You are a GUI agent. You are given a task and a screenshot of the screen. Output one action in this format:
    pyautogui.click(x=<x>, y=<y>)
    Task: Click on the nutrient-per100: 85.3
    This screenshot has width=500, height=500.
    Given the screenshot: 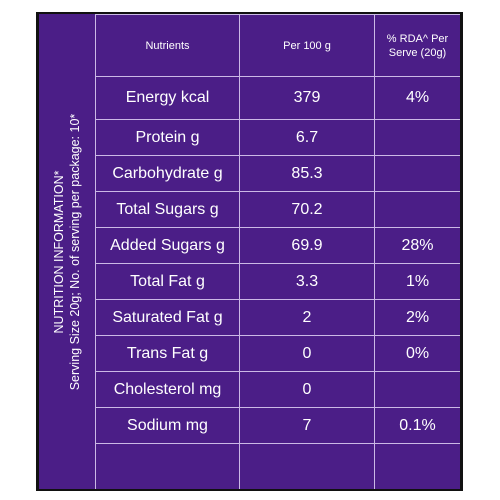 What is the action you would take?
    pyautogui.click(x=307, y=173)
    